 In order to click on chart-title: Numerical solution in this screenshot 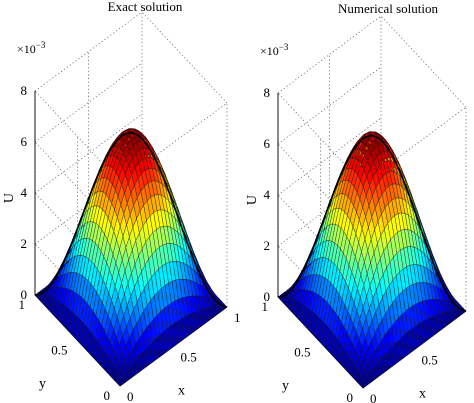, I will do `click(388, 8)`.